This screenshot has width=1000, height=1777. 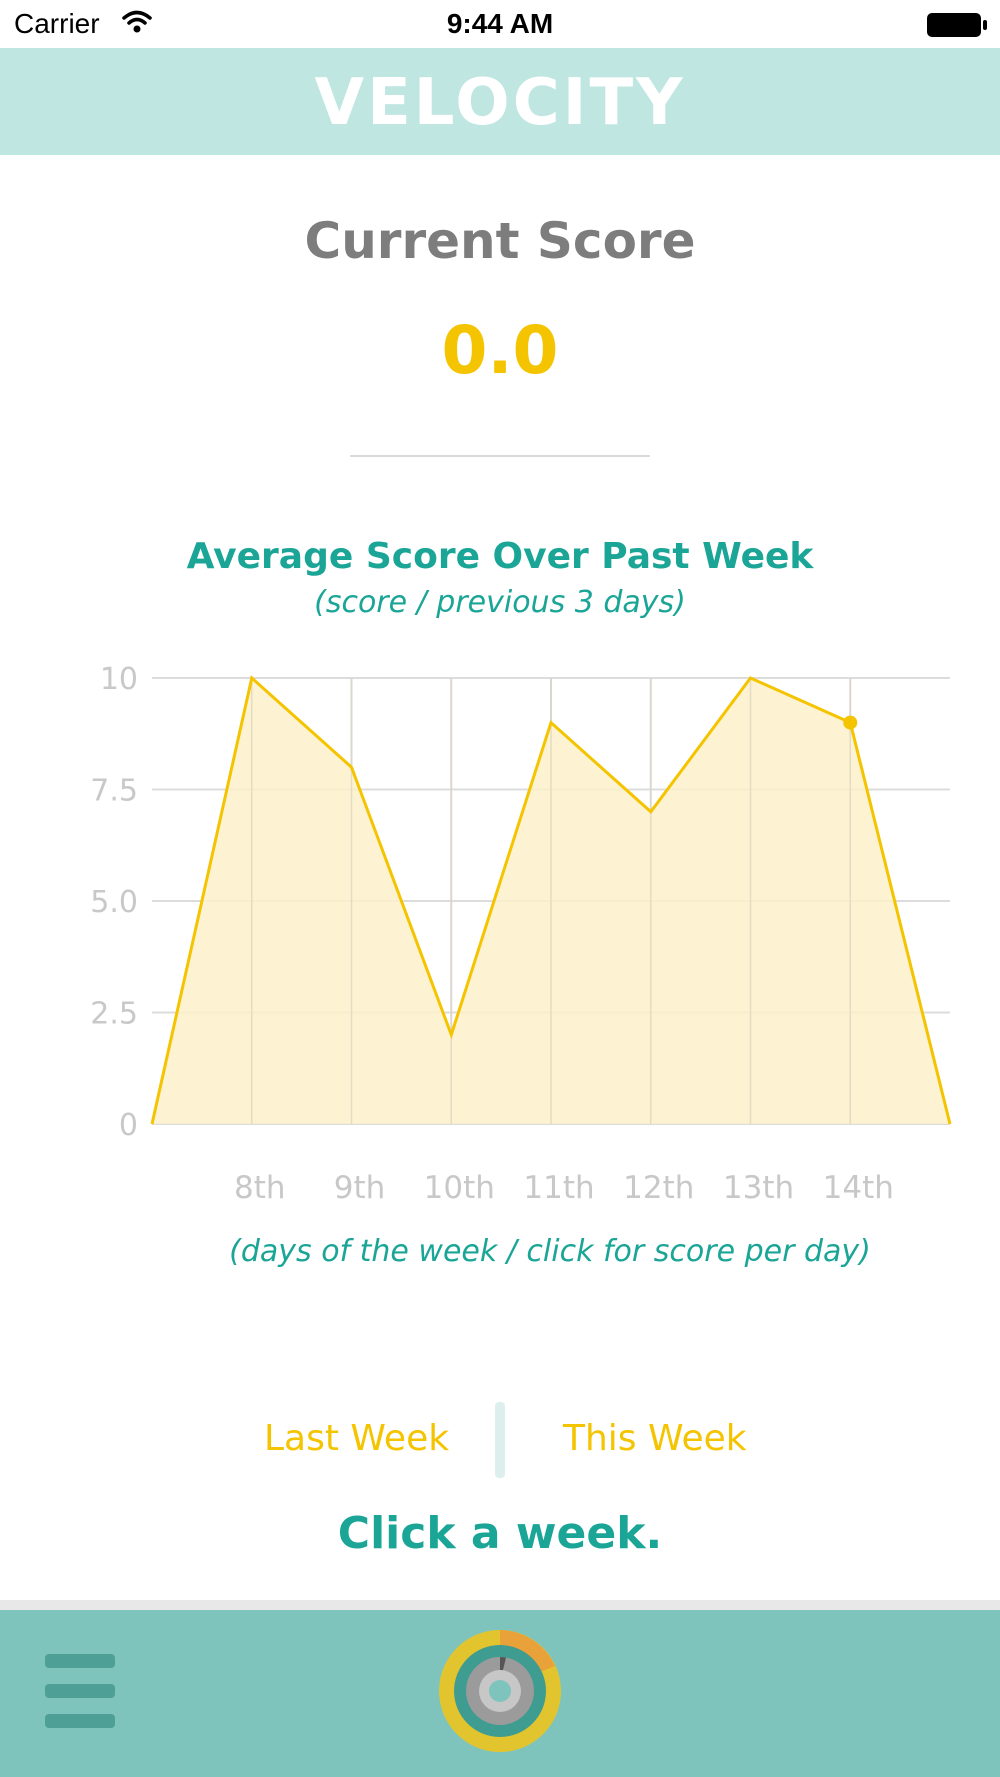 I want to click on app-title: VELOCITY, so click(x=500, y=103).